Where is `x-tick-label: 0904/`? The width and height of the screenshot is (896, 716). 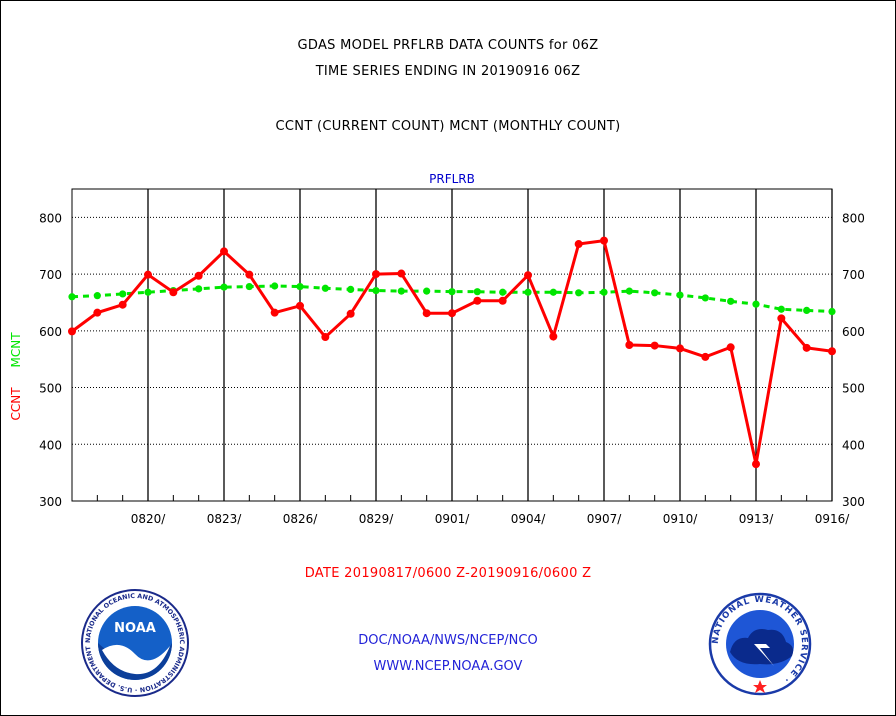 x-tick-label: 0904/ is located at coordinates (529, 519).